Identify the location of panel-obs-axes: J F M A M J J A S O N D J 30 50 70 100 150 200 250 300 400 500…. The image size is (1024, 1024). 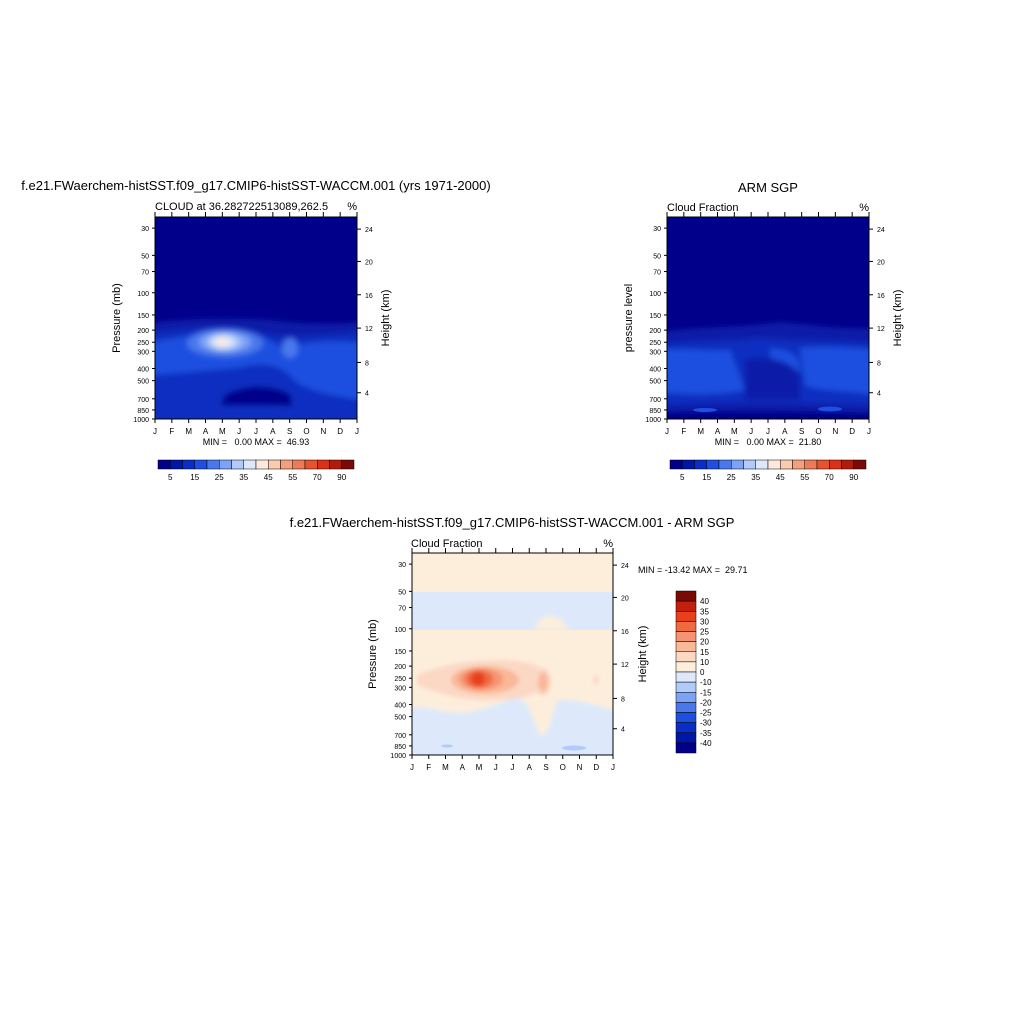
(765, 324).